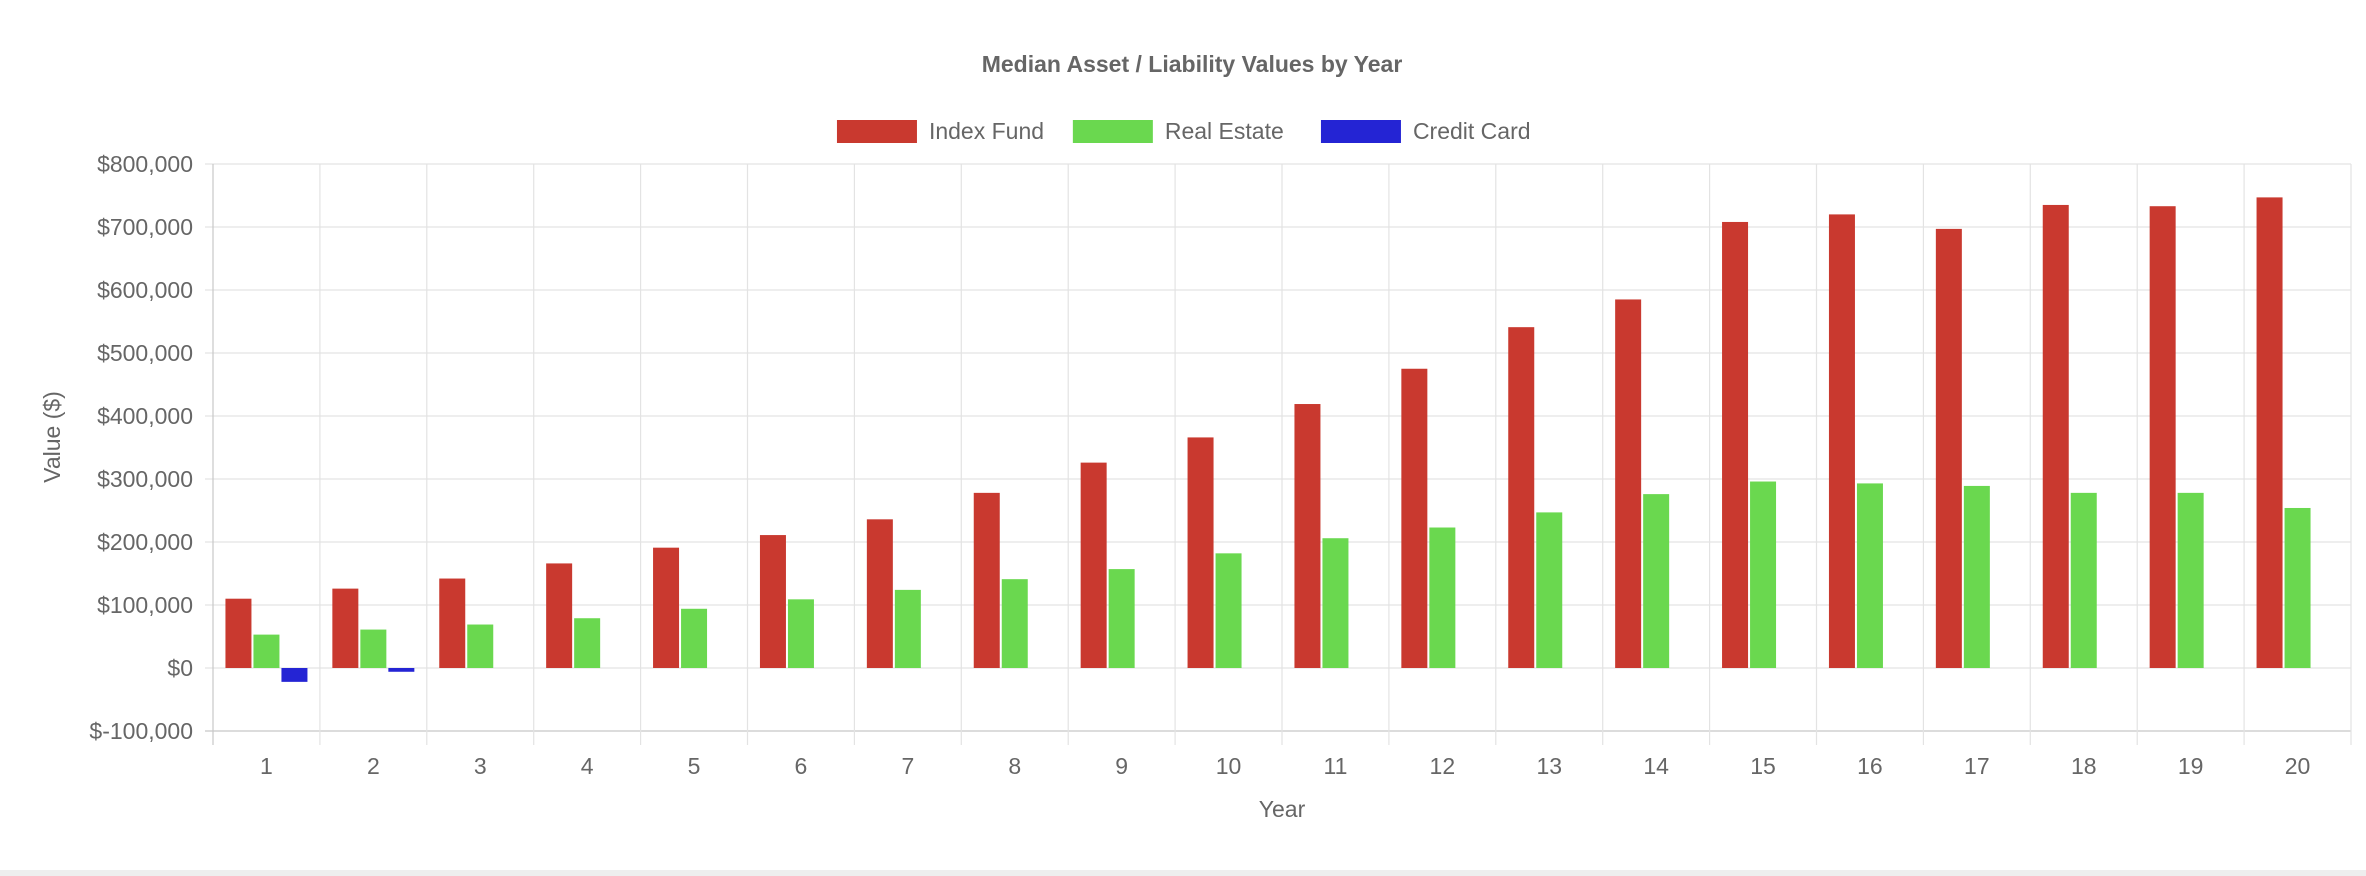  Describe the element at coordinates (1229, 766) in the screenshot. I see `x-tick-label: 10` at that location.